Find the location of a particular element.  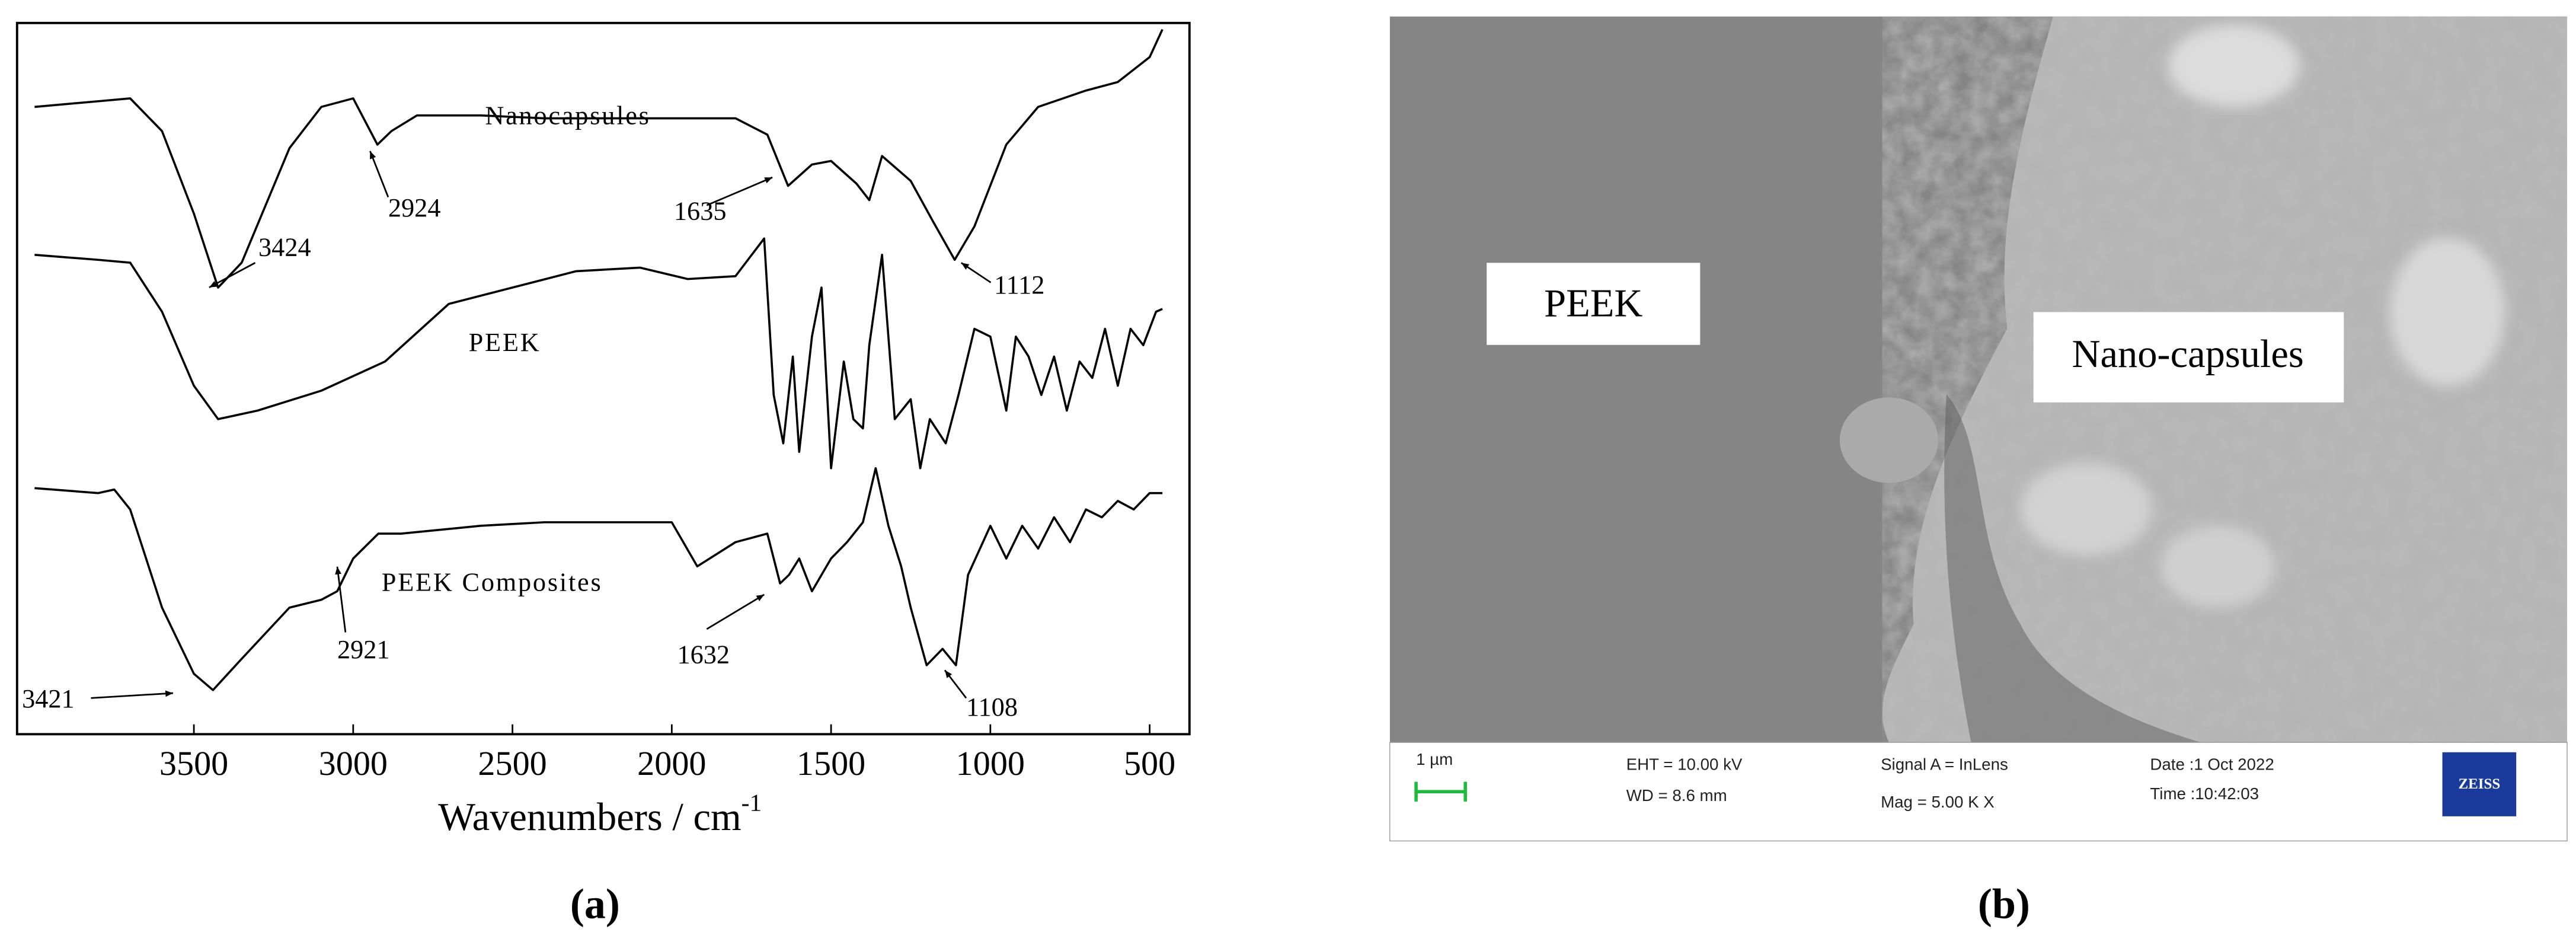

info-text: Date :1 Oct 2022 is located at coordinates (2212, 764).